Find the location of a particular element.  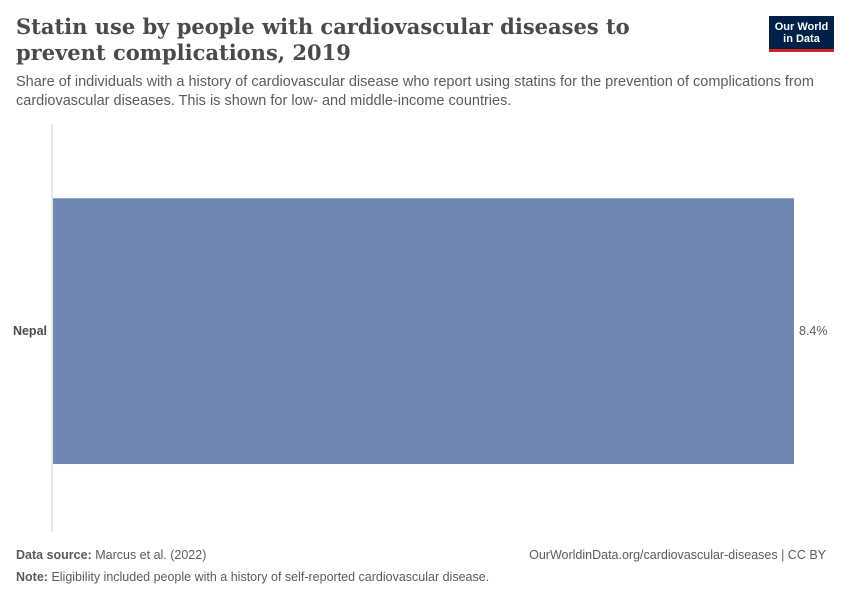

value-label-nepal: 8.4% is located at coordinates (813, 331).